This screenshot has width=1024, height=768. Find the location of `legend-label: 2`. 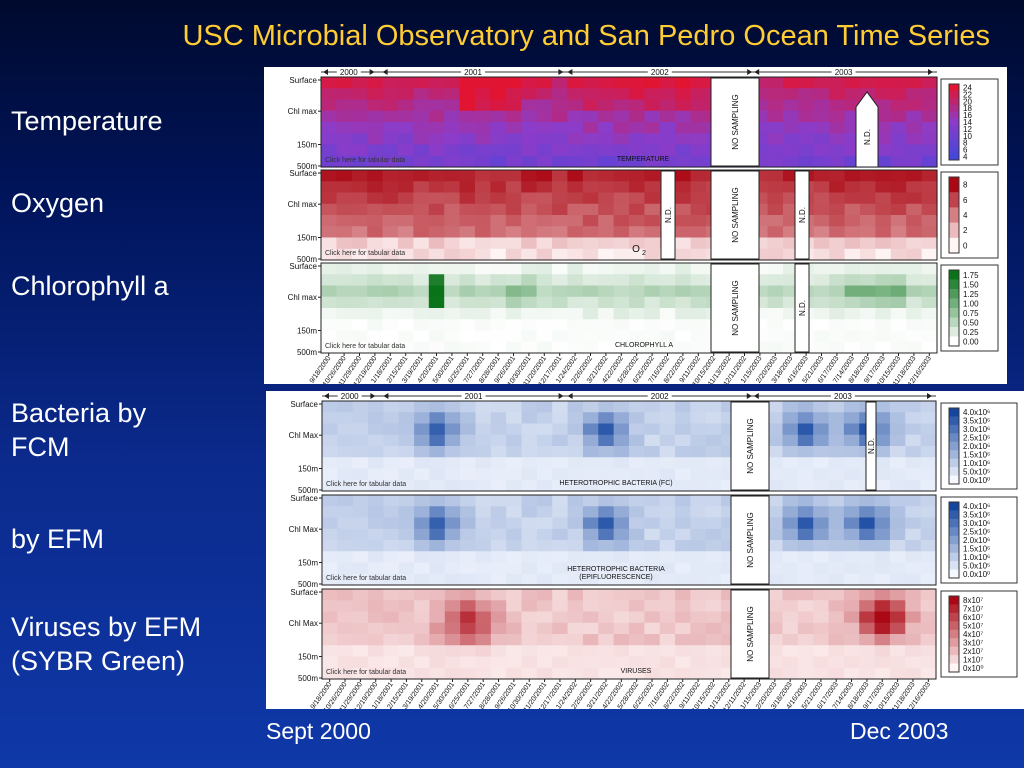

legend-label: 2 is located at coordinates (965, 230).